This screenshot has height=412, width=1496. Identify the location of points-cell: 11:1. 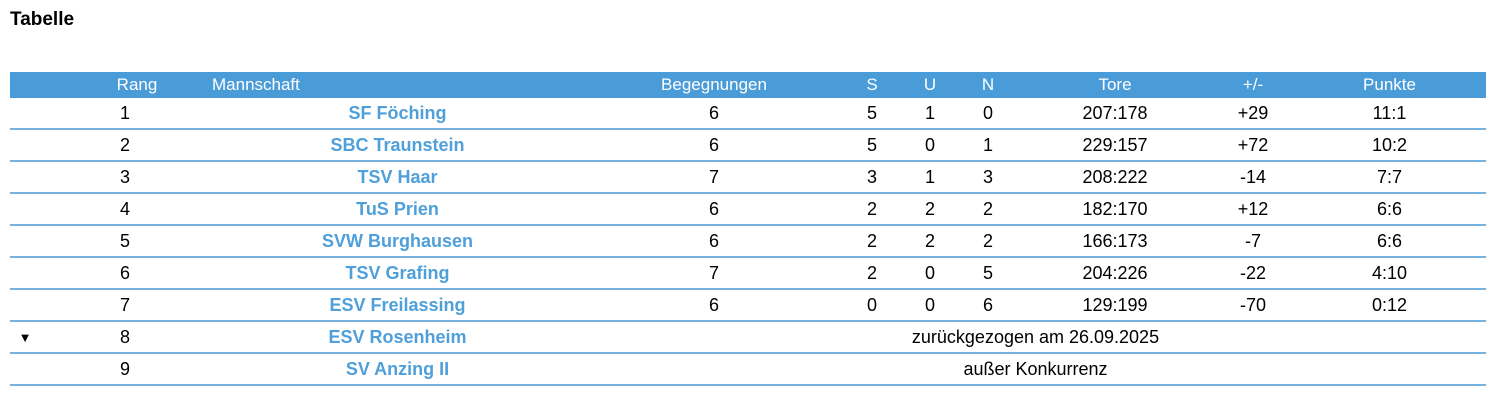
(1389, 112).